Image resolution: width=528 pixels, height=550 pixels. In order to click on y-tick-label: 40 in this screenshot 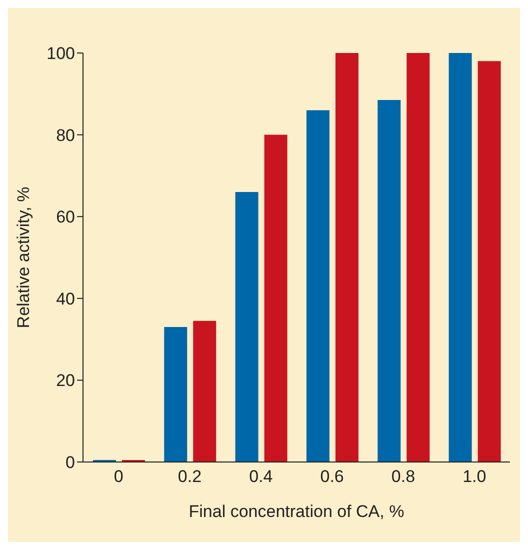, I will do `click(65, 298)`.